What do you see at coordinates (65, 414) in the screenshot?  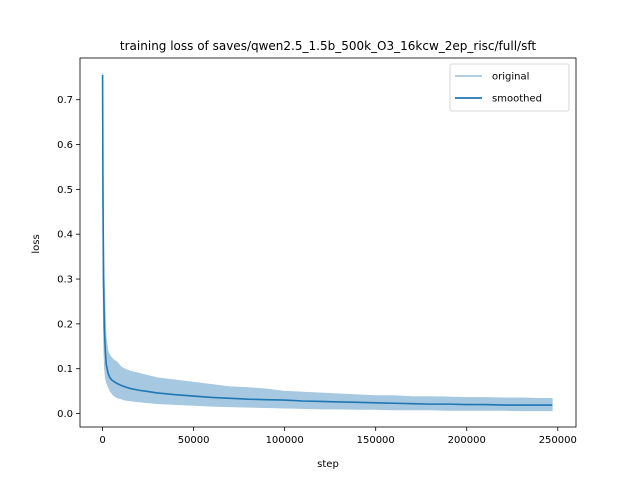 I see `y-tick-label: 0.0` at bounding box center [65, 414].